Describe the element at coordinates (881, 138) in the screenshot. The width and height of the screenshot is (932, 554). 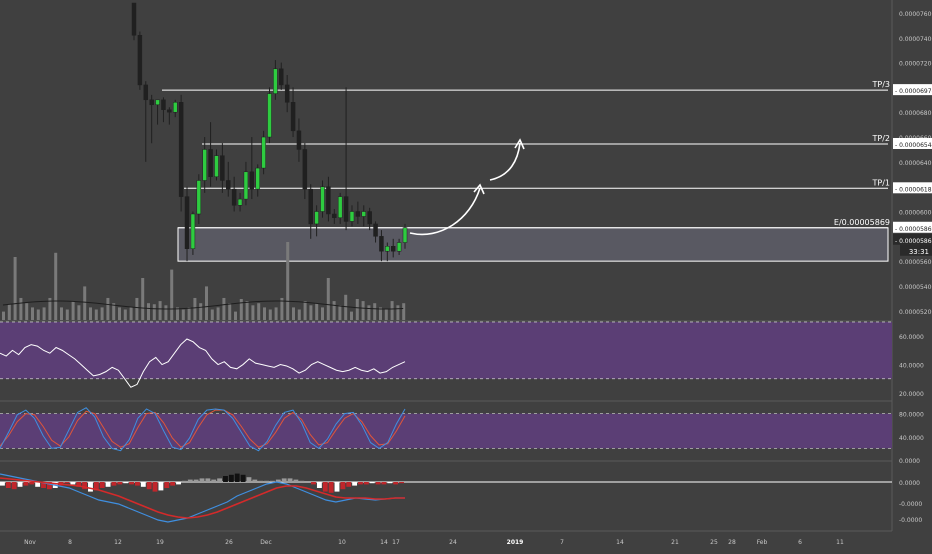
I see `level-label: TP/2` at that location.